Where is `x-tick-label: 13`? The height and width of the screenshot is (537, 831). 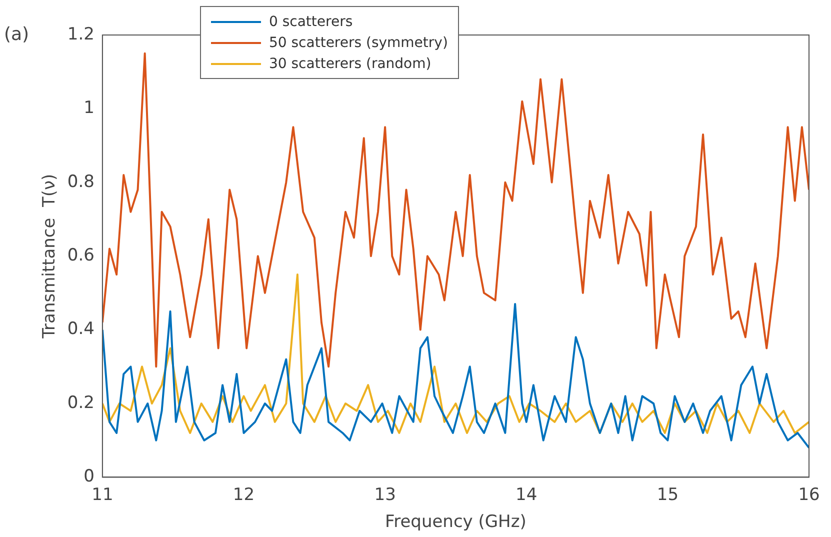 x-tick-label: 13 is located at coordinates (385, 494).